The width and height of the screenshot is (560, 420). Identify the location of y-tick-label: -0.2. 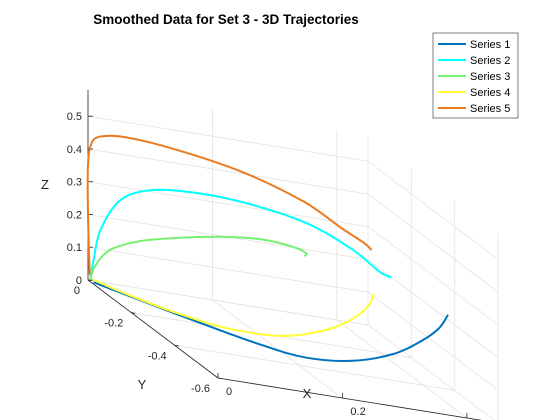
(113, 324).